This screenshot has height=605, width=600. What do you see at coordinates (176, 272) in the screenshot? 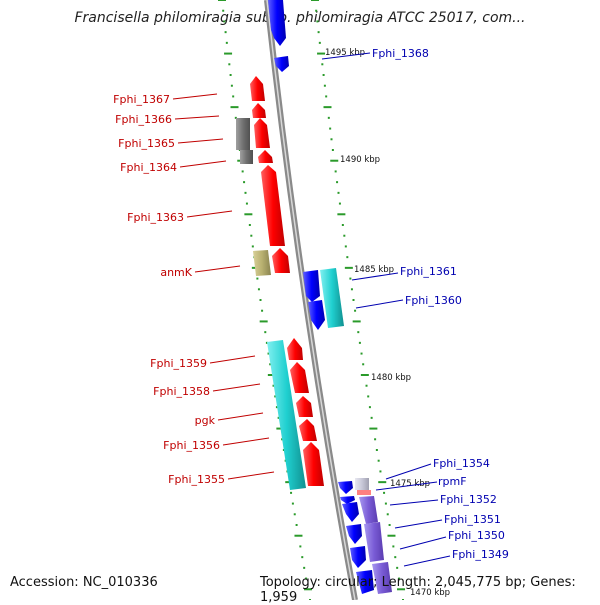
I see `label-anmk: anmK` at bounding box center [176, 272].